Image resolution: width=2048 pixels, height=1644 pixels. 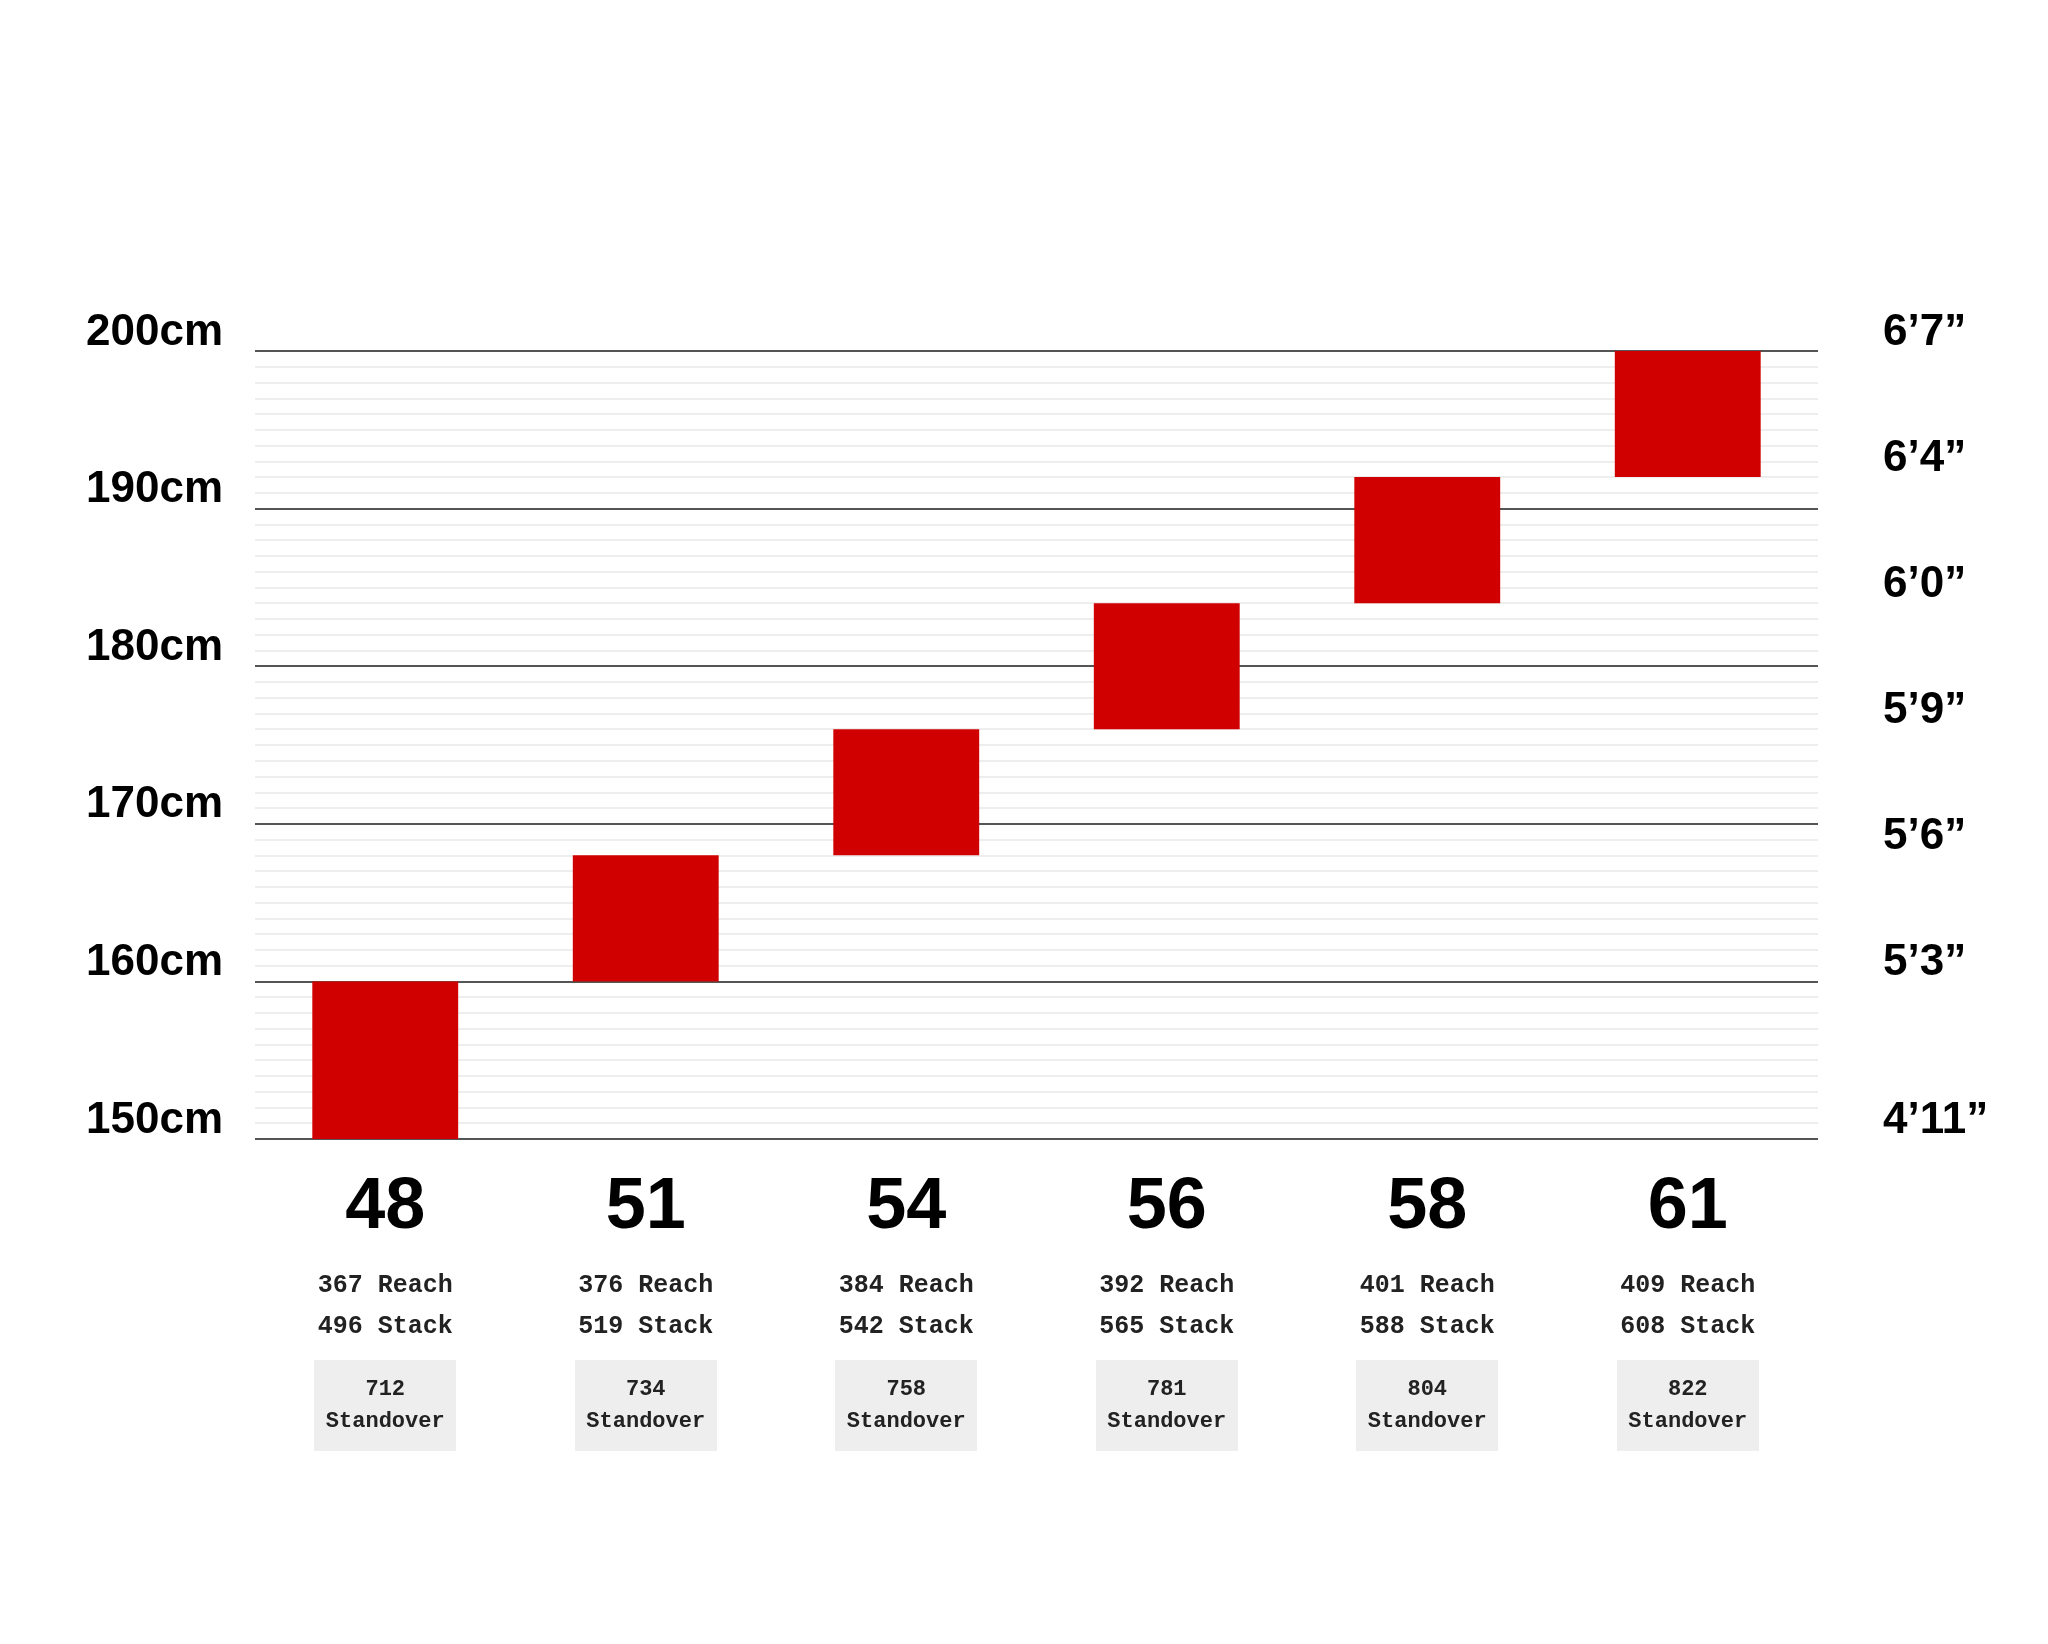 I want to click on y-tick-label: 200cm, so click(x=155, y=329).